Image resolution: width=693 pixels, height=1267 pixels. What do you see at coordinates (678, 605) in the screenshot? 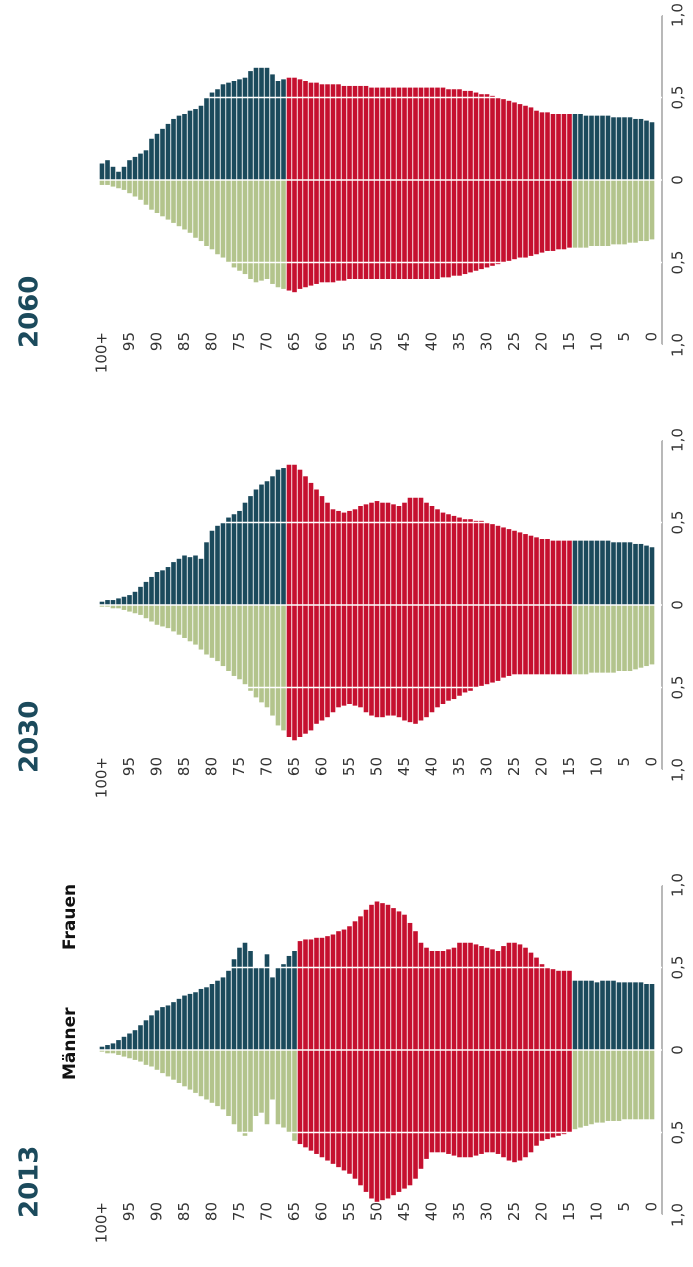
I see `y-tick-label: 0` at bounding box center [678, 605].